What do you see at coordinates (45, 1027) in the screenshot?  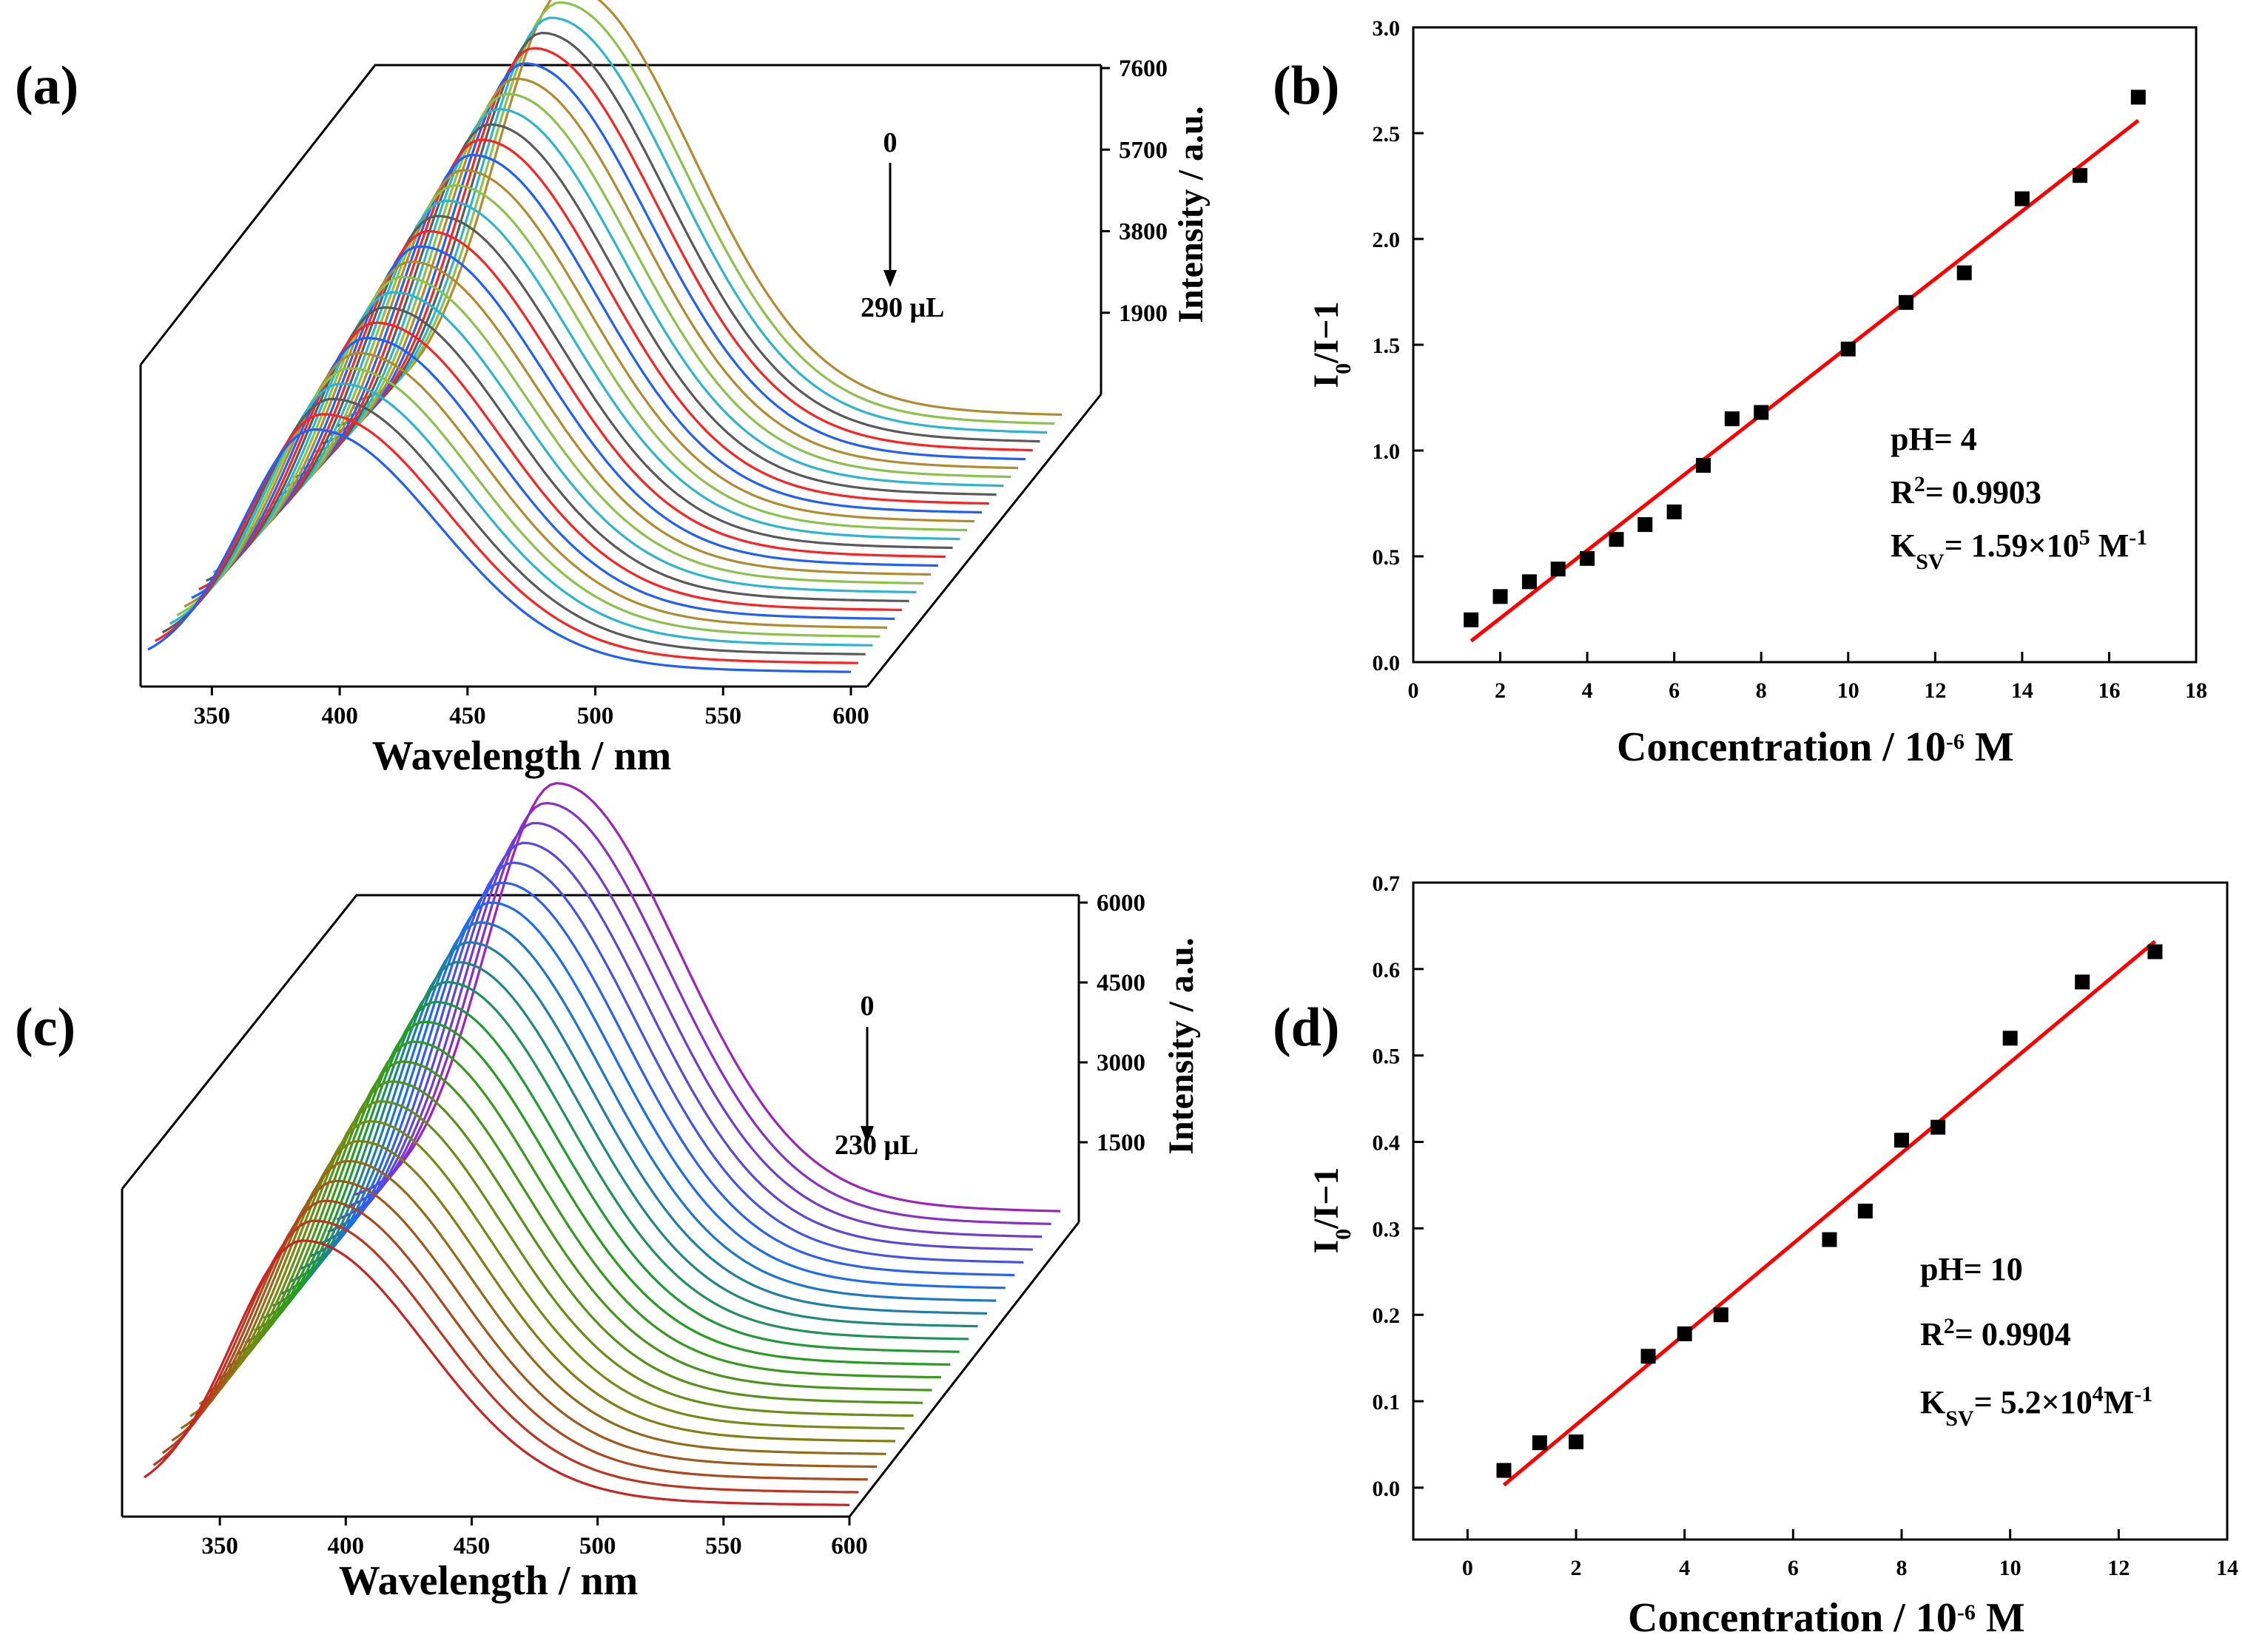 I see `panel-c-label: (c)` at bounding box center [45, 1027].